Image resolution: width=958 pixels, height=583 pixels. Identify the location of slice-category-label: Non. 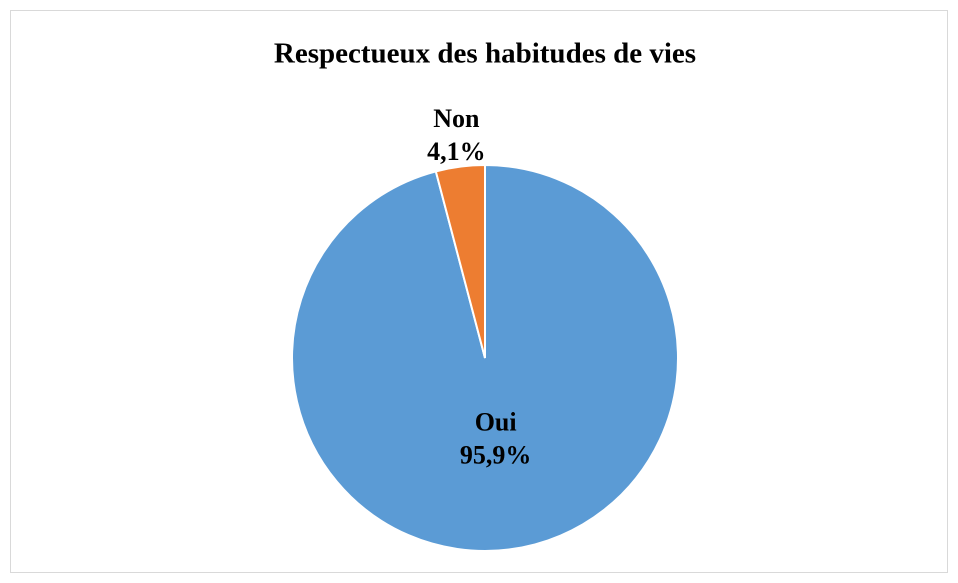
(456, 118).